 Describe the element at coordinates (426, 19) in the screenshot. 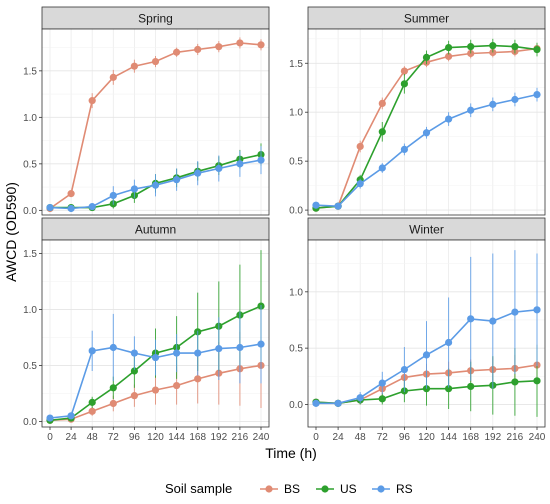

I see `panel-title-summer: Summer` at that location.